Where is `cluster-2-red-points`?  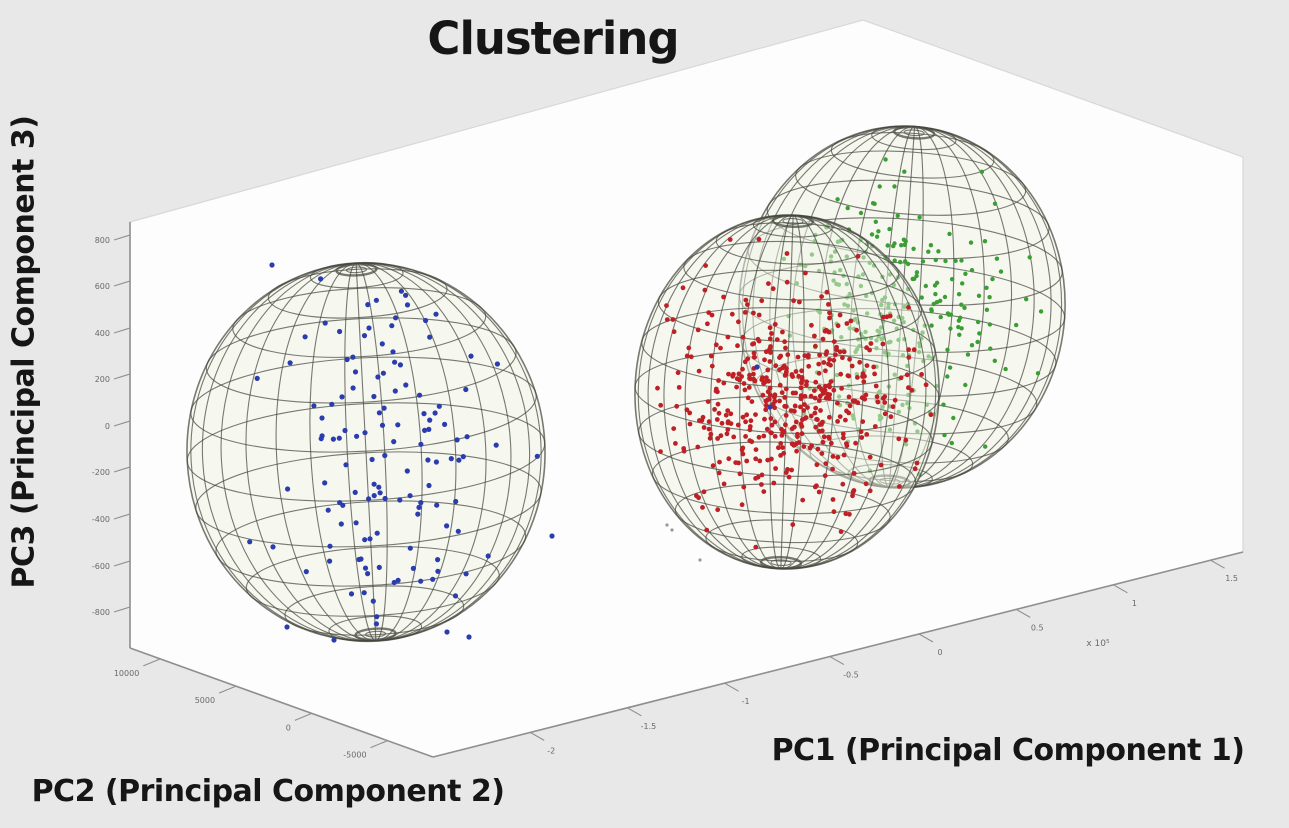 cluster-2-red-points is located at coordinates (794, 393).